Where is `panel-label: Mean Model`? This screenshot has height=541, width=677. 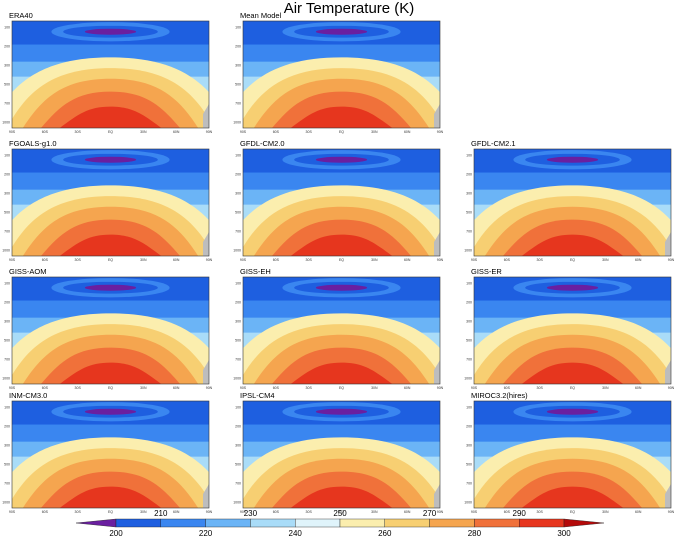
panel-label: Mean Model is located at coordinates (261, 15).